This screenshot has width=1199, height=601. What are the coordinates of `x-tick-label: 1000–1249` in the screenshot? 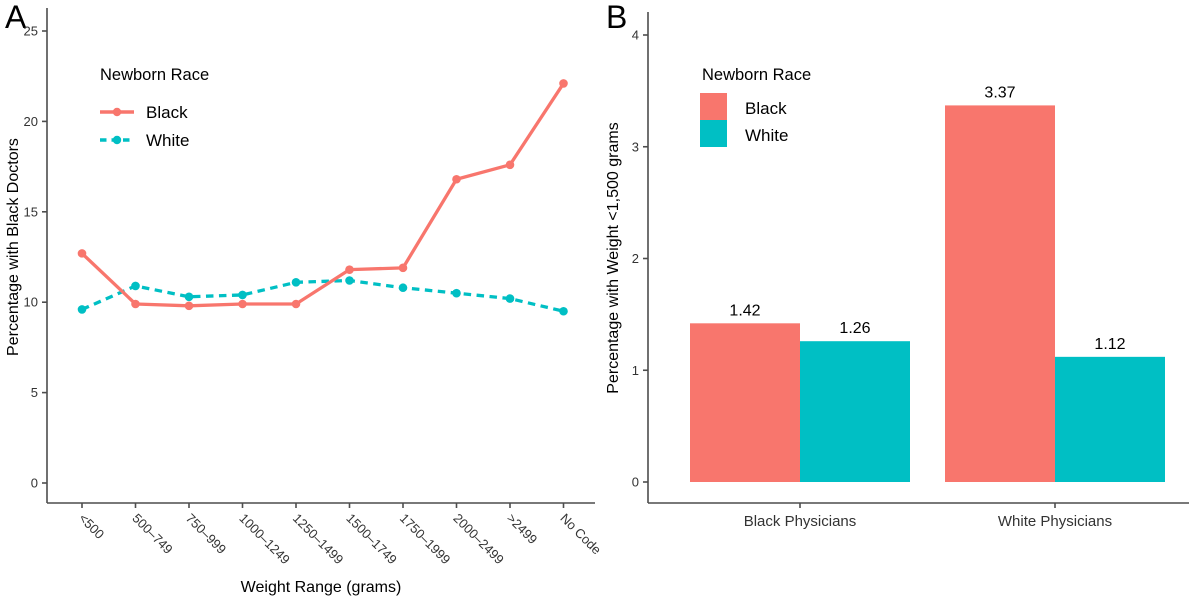 It's located at (264, 539).